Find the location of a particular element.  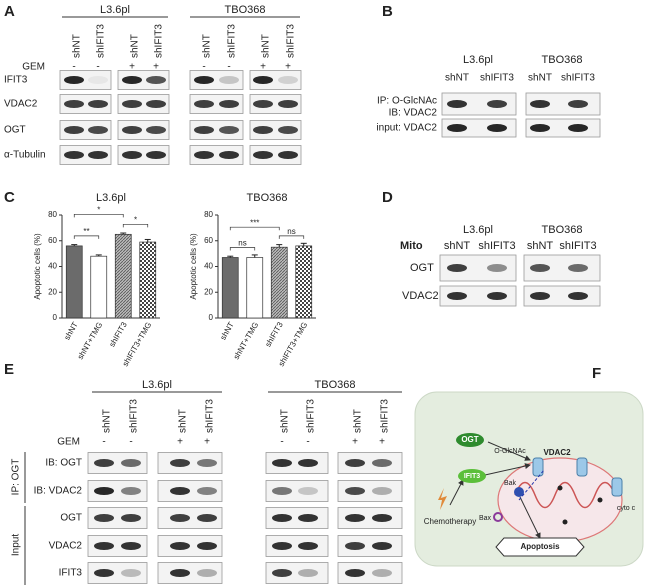

row-label: IB: OGT is located at coordinates (63, 463).